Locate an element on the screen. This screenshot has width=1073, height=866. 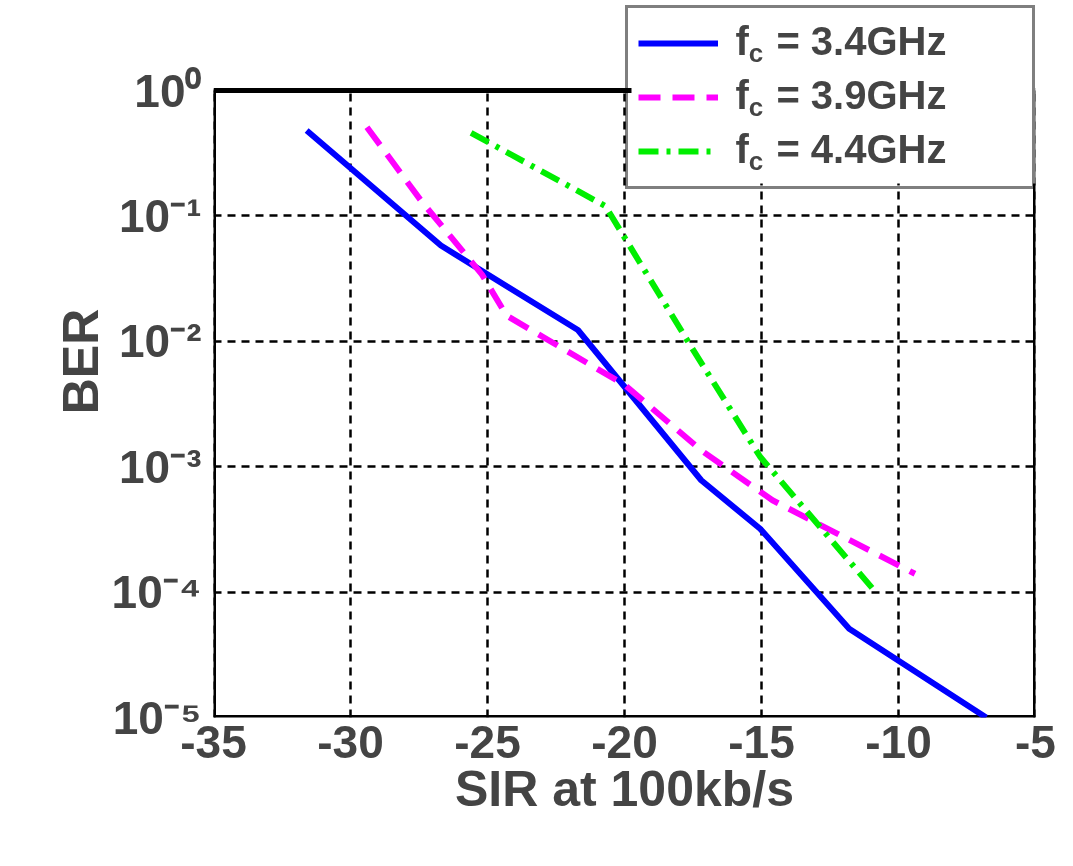
y-axis-title: BER is located at coordinates (80, 361).